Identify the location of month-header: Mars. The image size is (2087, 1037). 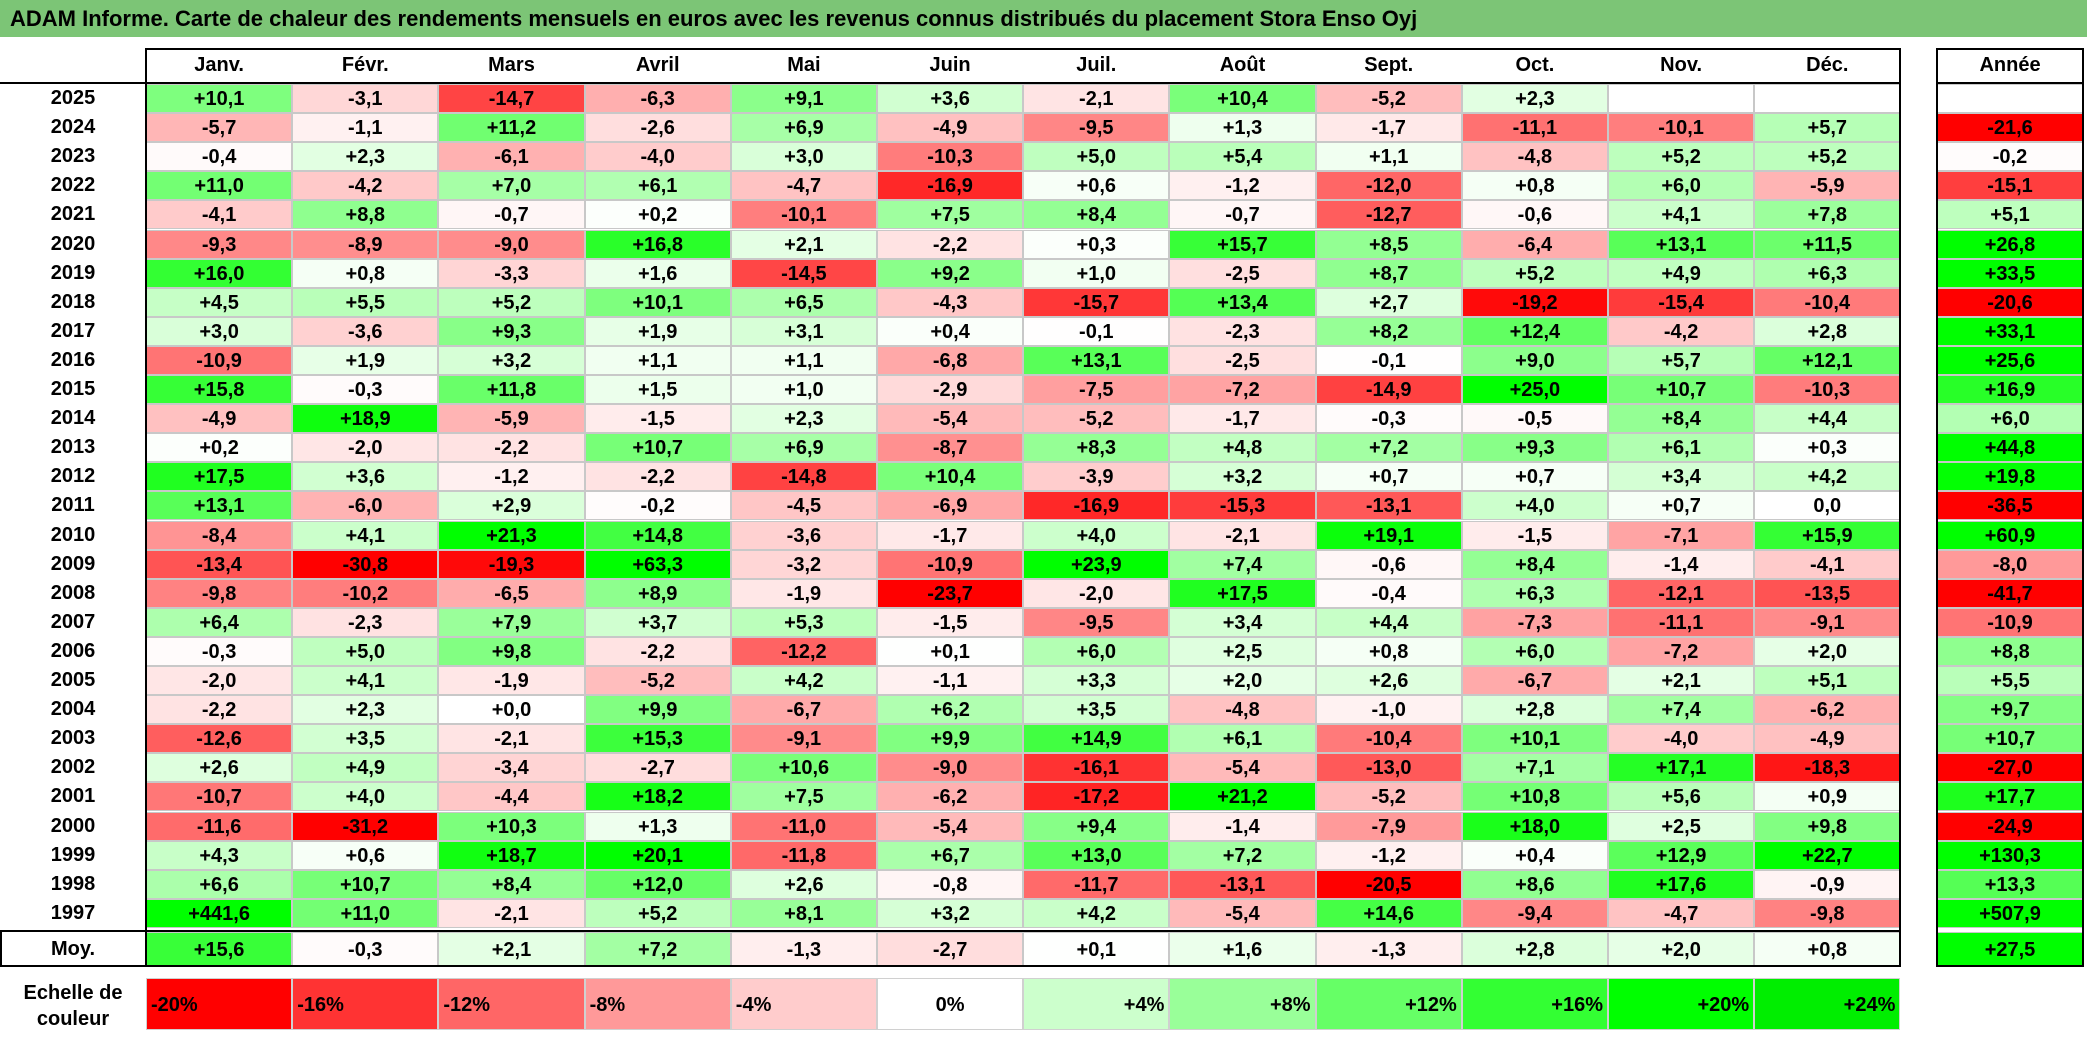
(511, 65).